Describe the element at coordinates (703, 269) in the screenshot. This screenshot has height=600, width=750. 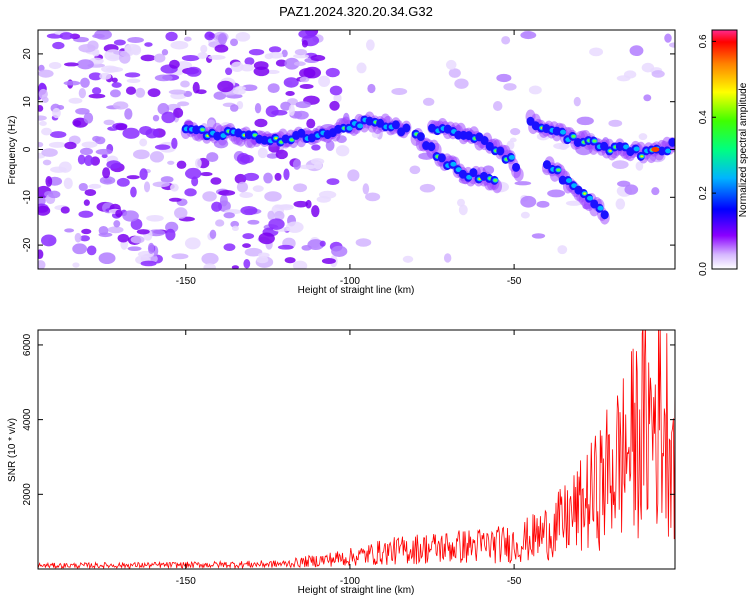
I see `colorbar-tick-label: 0.0` at that location.